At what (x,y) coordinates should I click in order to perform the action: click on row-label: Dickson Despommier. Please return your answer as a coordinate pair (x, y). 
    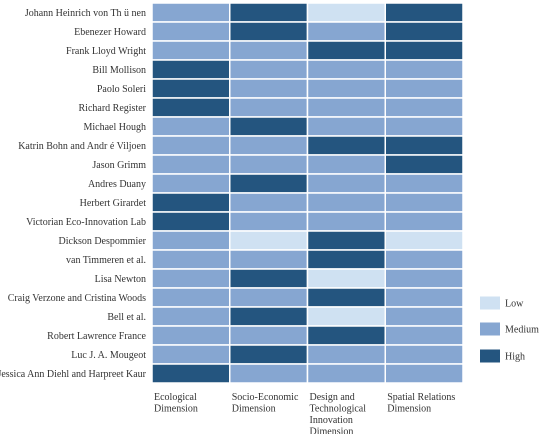
    Looking at the image, I should click on (103, 241).